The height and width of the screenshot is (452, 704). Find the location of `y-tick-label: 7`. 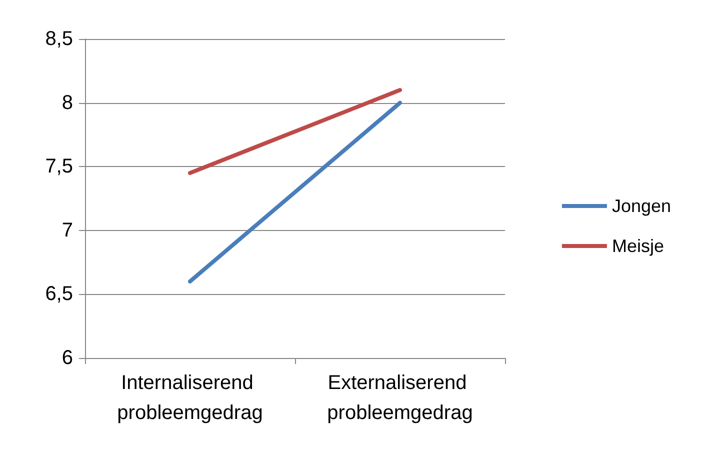

y-tick-label: 7 is located at coordinates (67, 230).